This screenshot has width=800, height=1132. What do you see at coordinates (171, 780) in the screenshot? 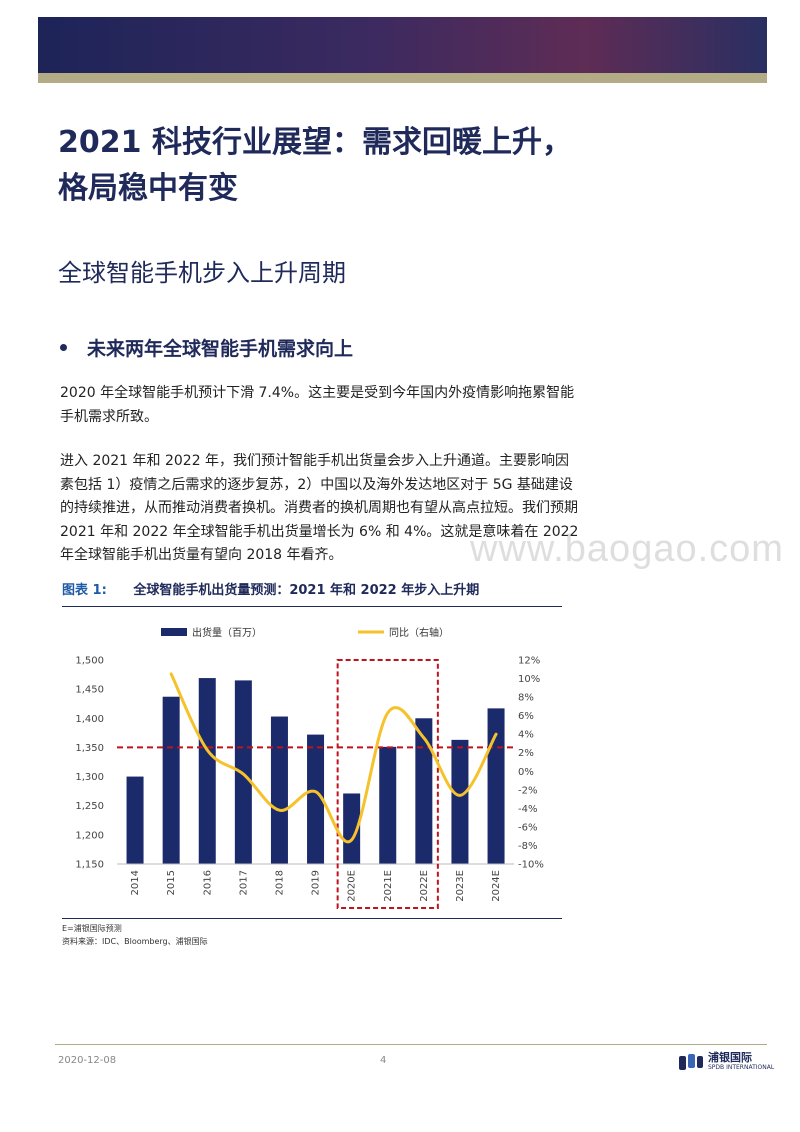
I see `bar-2015` at bounding box center [171, 780].